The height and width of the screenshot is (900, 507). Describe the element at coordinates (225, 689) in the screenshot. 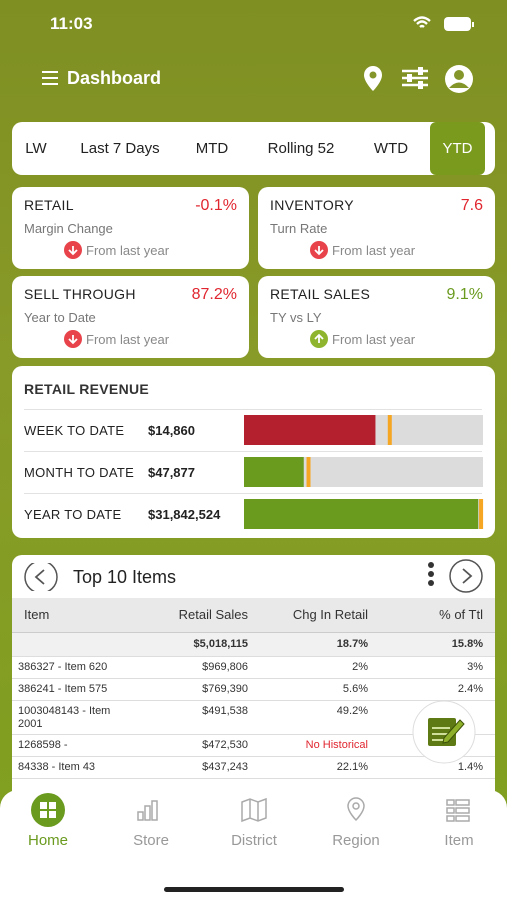

I see `table-cell: $769,390` at that location.